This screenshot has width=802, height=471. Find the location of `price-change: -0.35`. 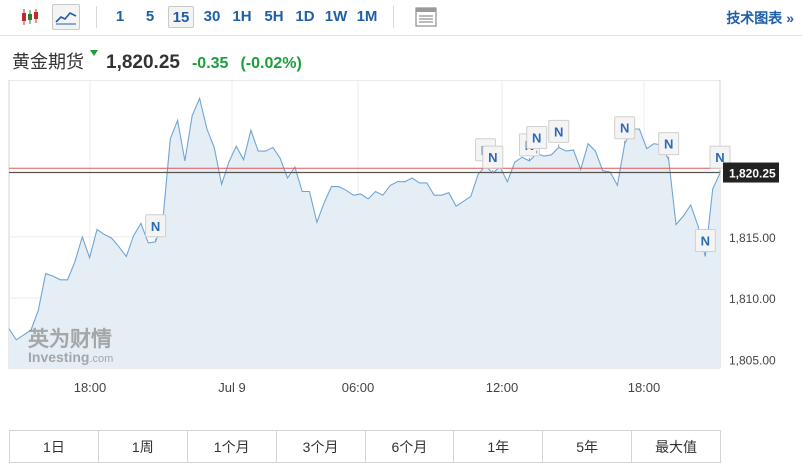

price-change: -0.35 is located at coordinates (210, 63).